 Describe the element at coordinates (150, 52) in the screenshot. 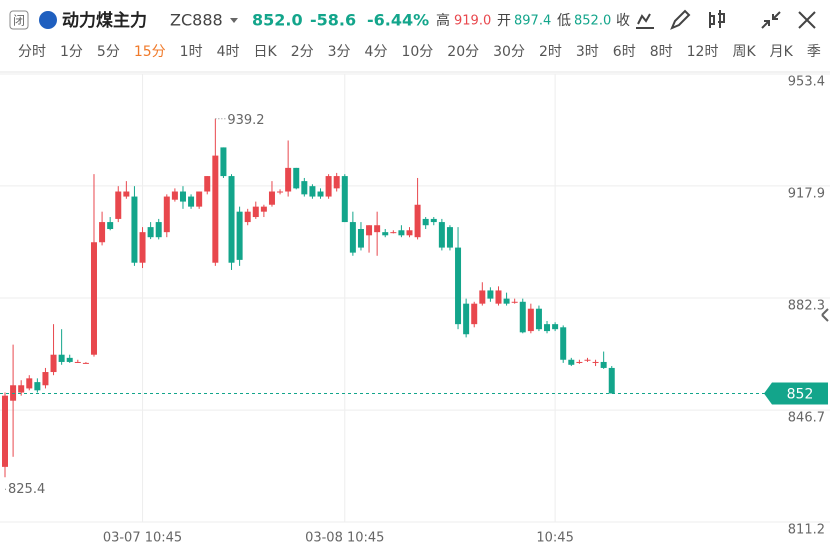

I see `tab: 15分` at that location.